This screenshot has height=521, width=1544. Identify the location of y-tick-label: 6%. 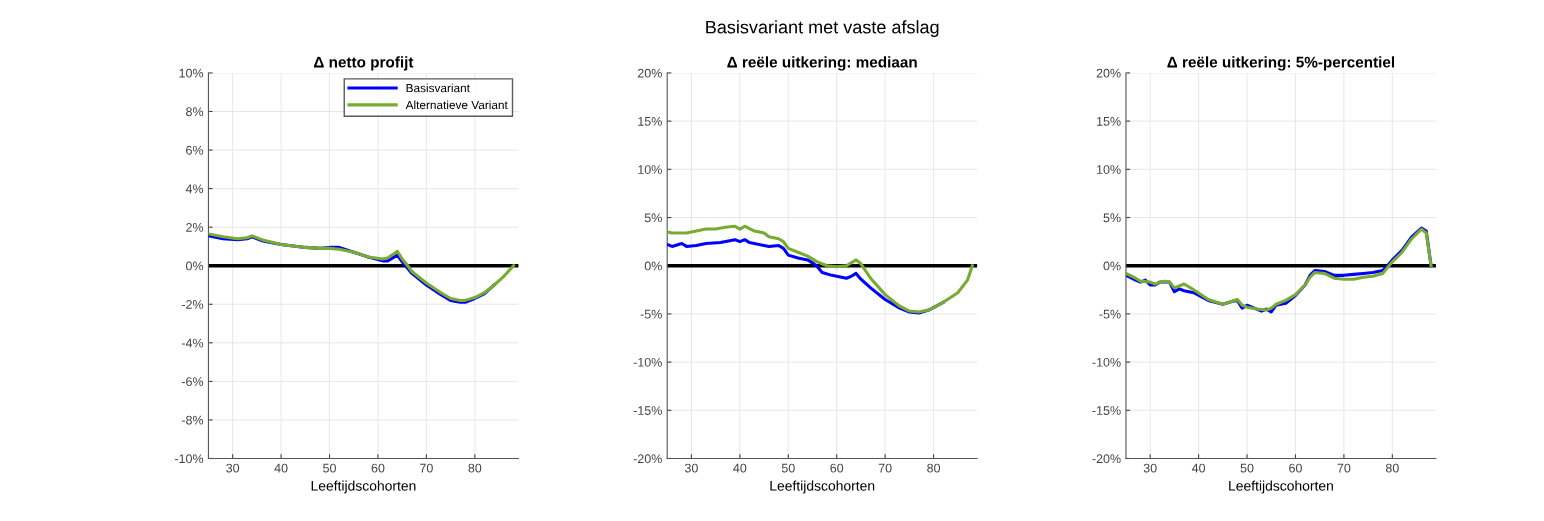
(195, 150).